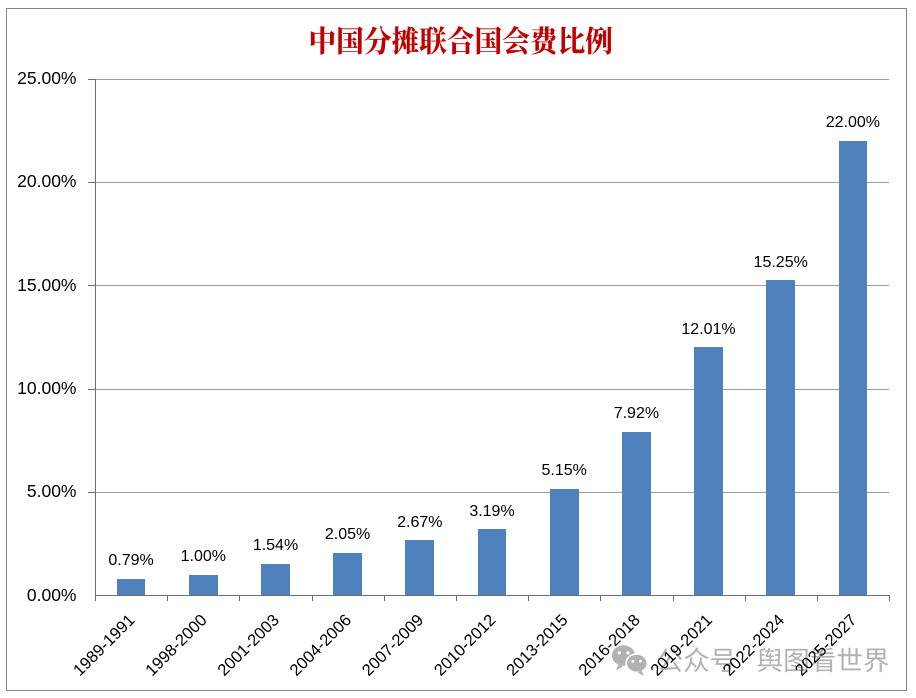 The image size is (916, 698). Describe the element at coordinates (393, 645) in the screenshot. I see `svg-text: 2007-2009` at that location.